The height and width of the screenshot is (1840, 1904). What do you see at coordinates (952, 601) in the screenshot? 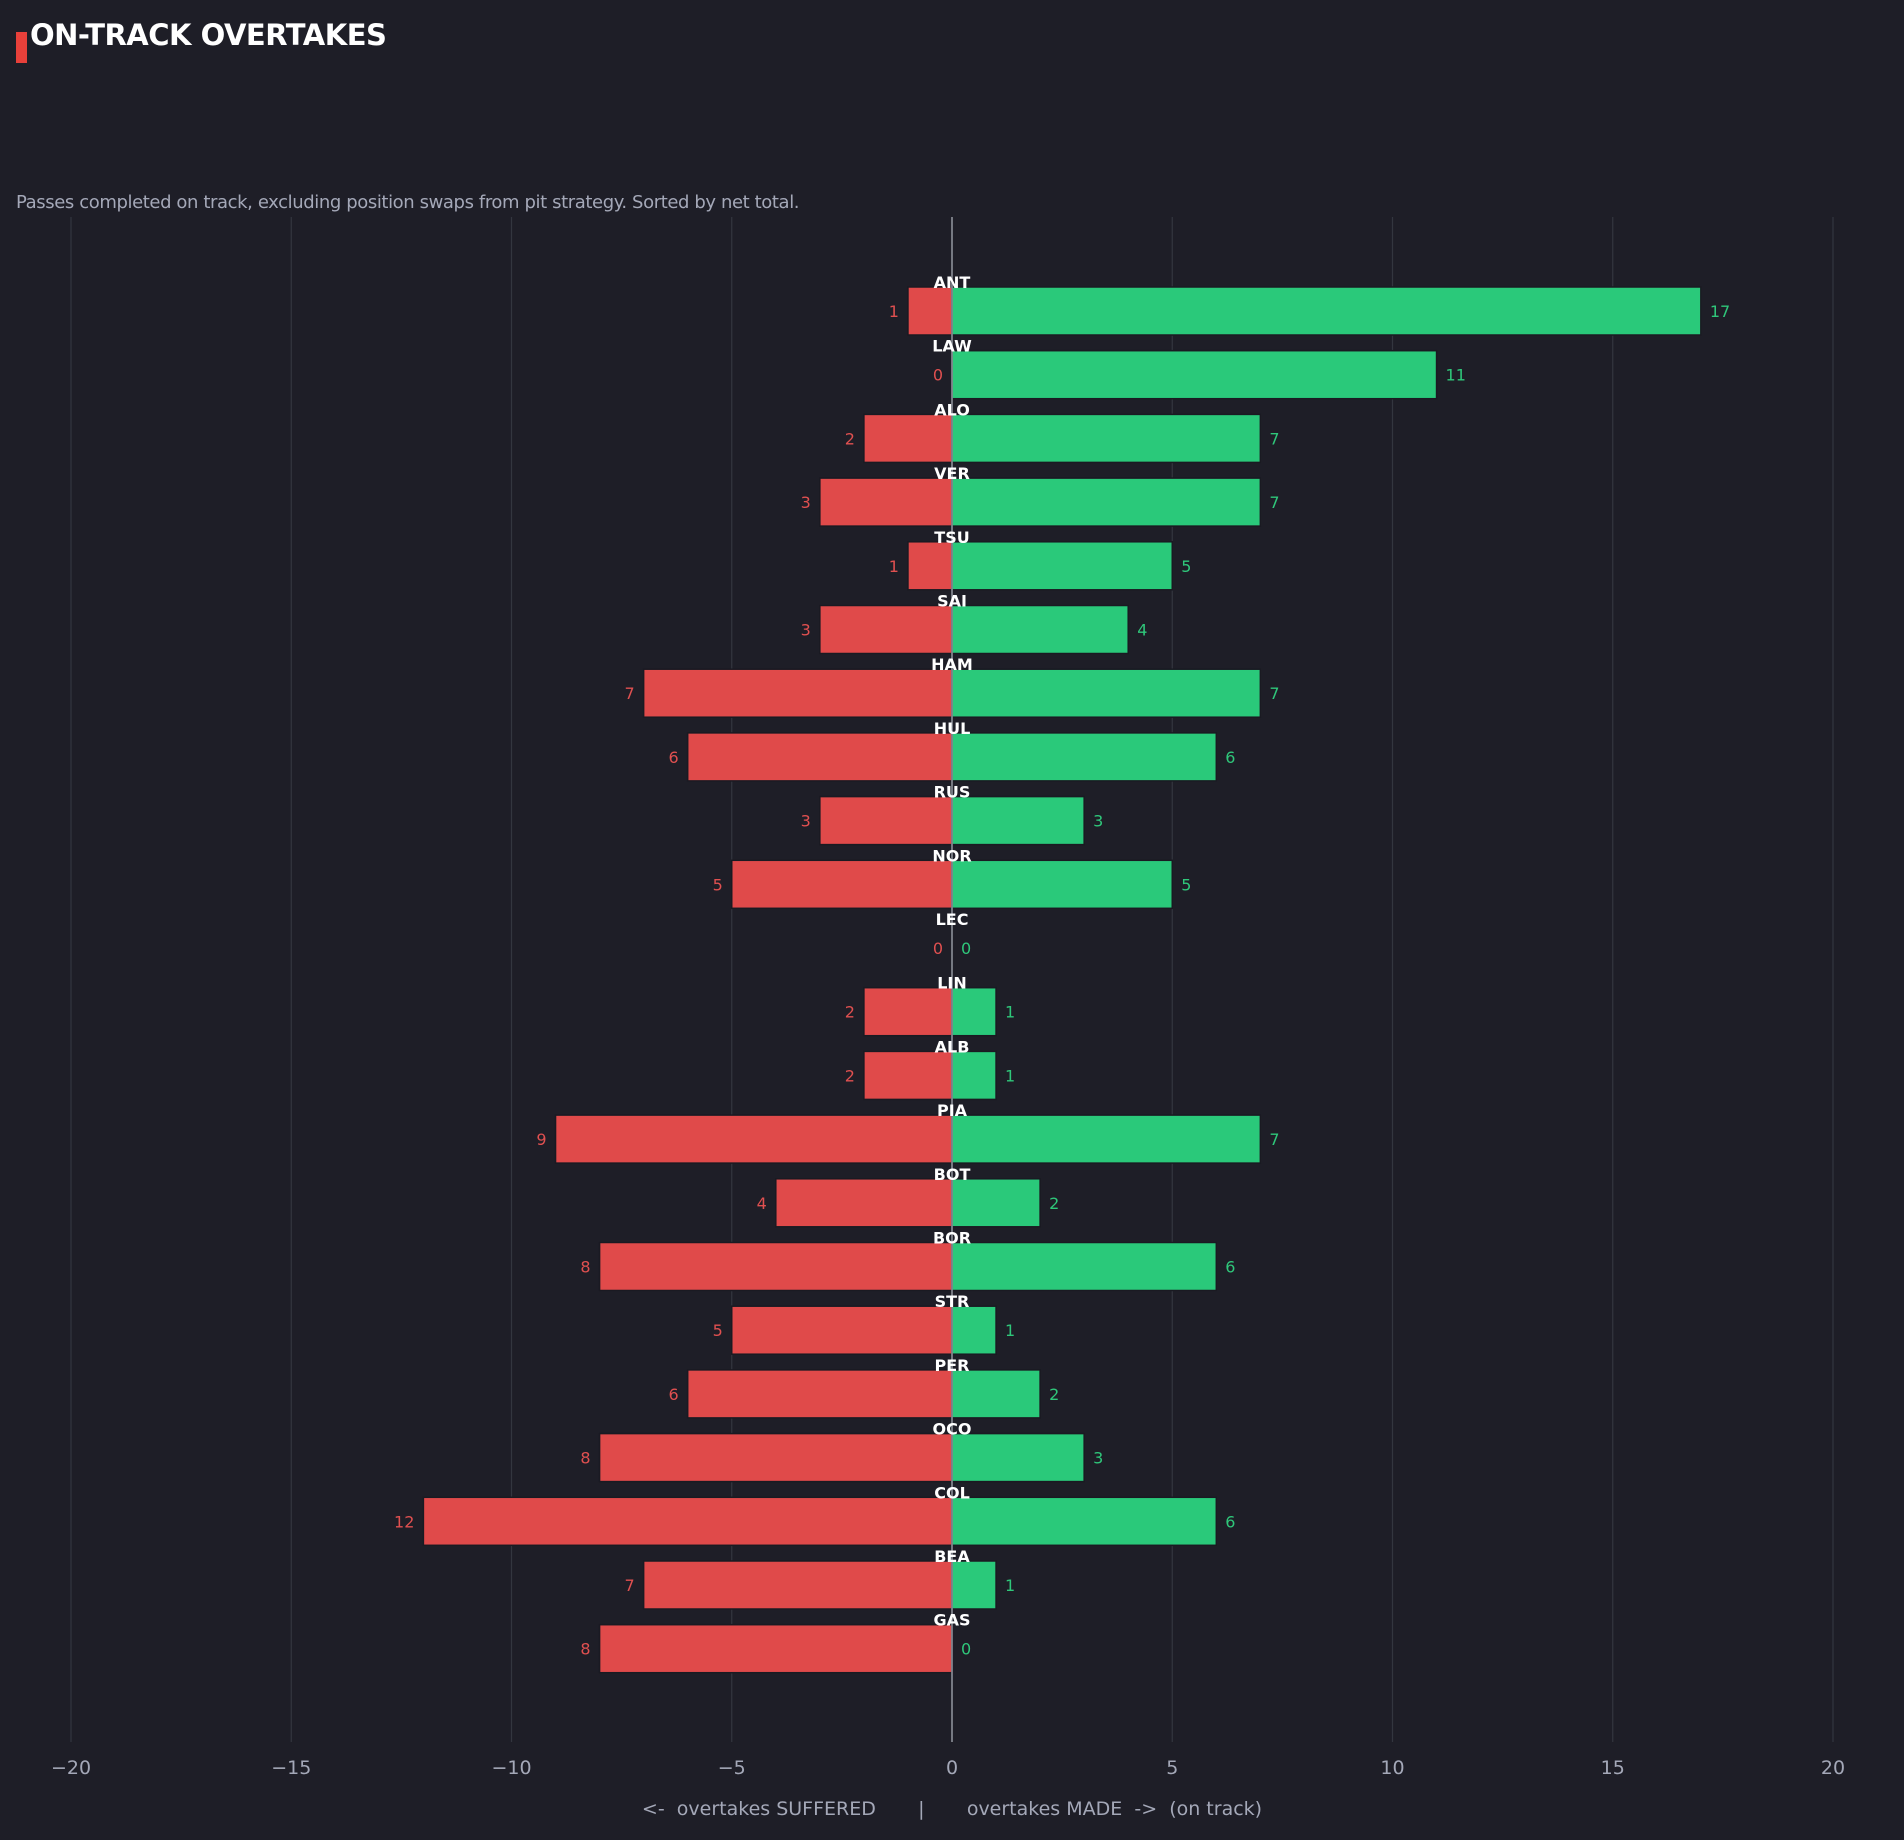
I see `driver-label: SAI` at bounding box center [952, 601].